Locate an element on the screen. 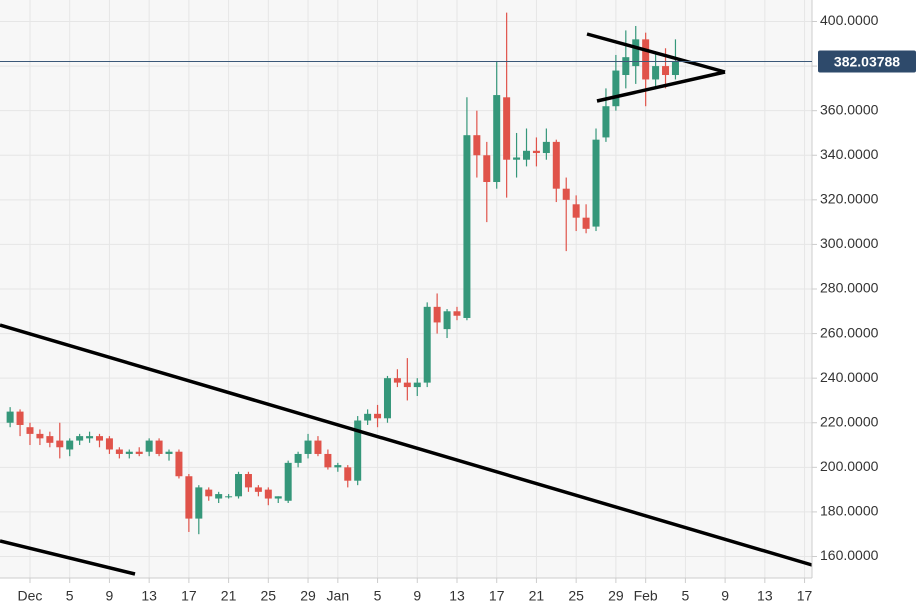  x-tick-label: Dec is located at coordinates (30, 596).